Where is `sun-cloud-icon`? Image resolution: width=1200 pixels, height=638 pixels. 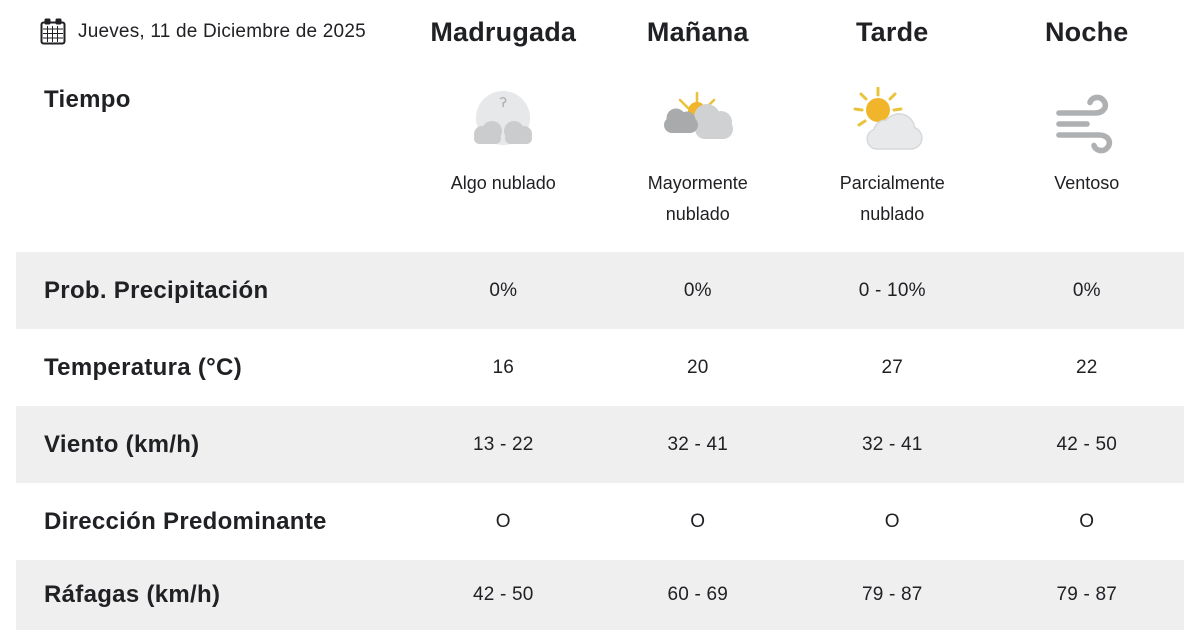
sun-cloud-icon is located at coordinates (892, 122).